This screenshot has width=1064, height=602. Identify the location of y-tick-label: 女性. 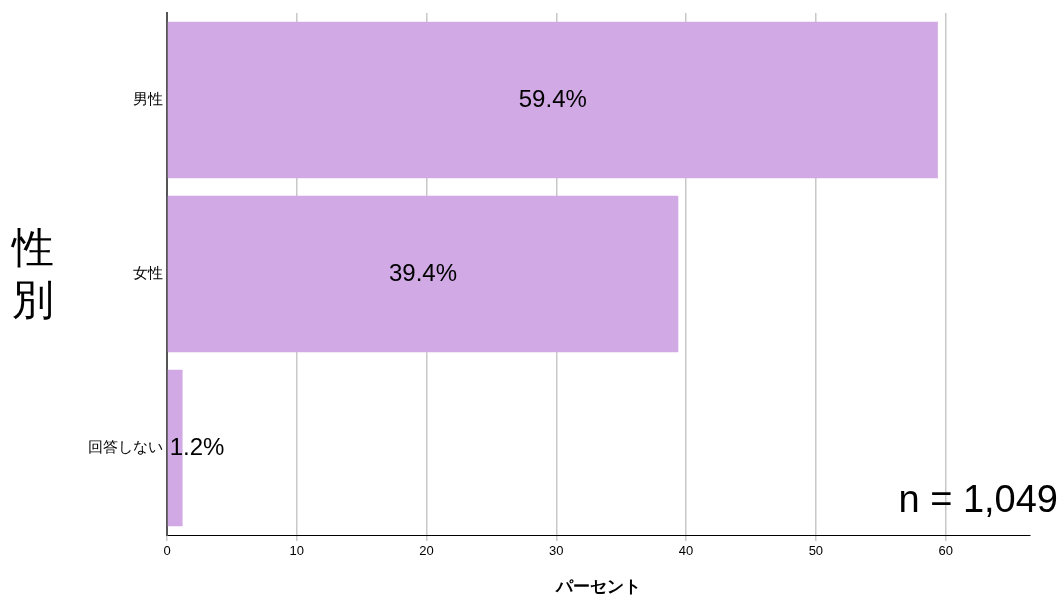
(148, 273).